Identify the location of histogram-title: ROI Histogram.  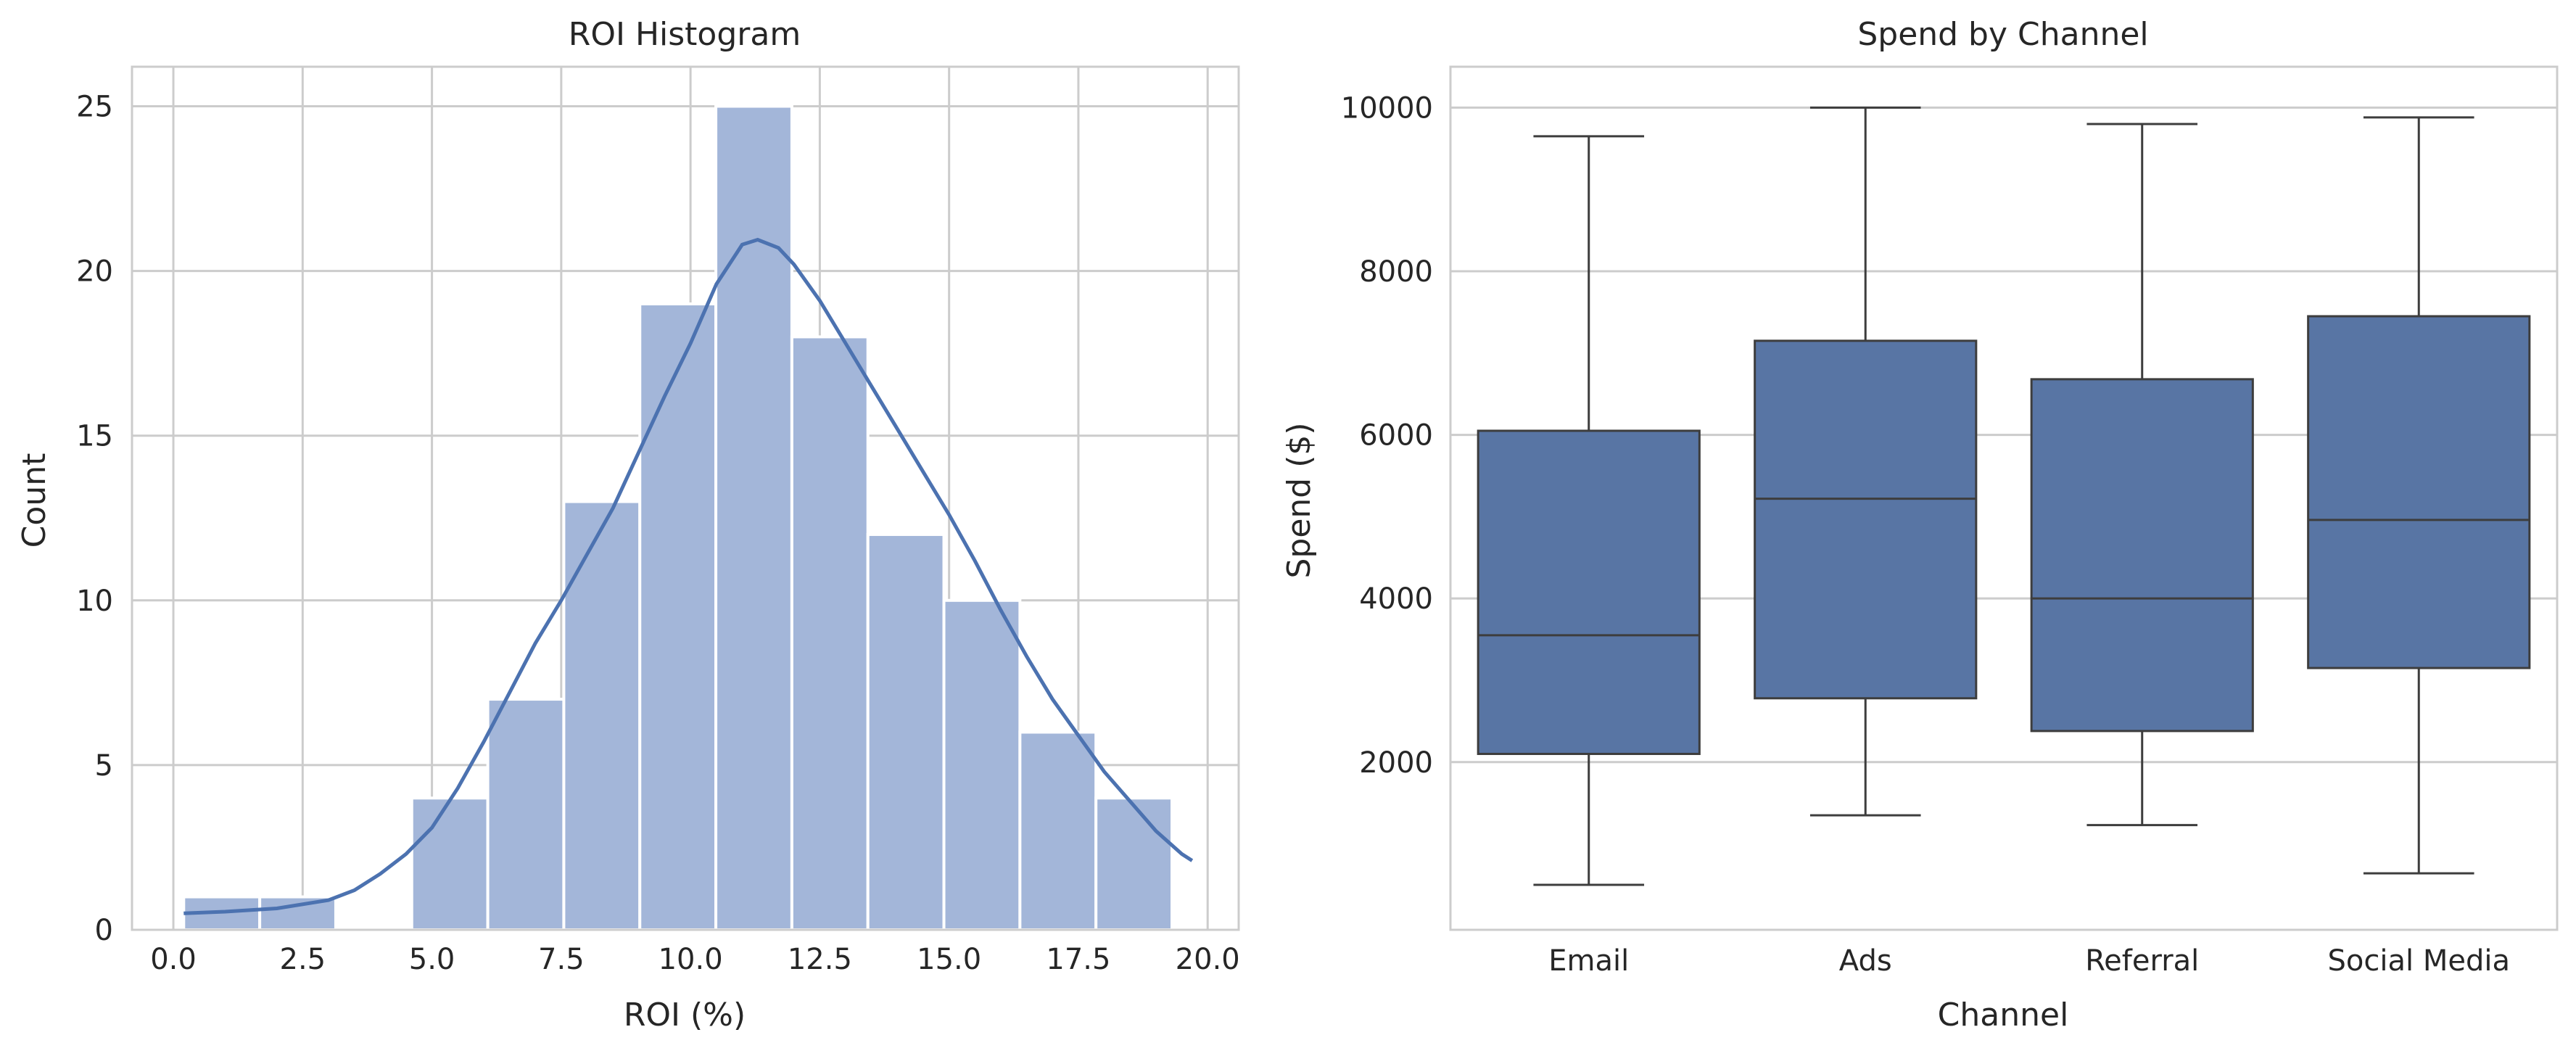
(685, 34).